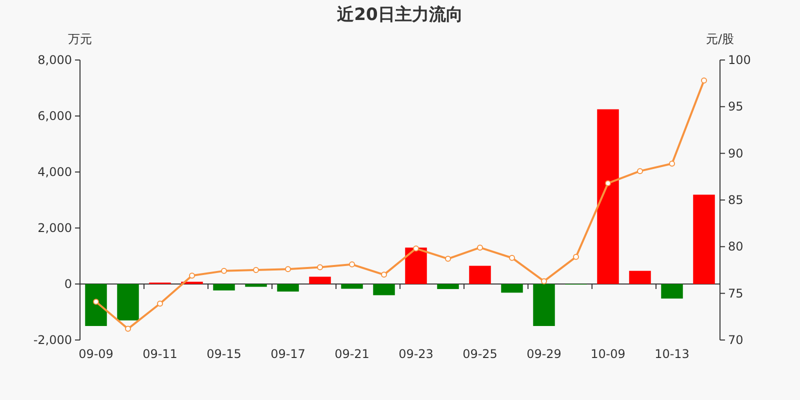 Image resolution: width=800 pixels, height=400 pixels. I want to click on y2-tick-label: 75, so click(736, 293).